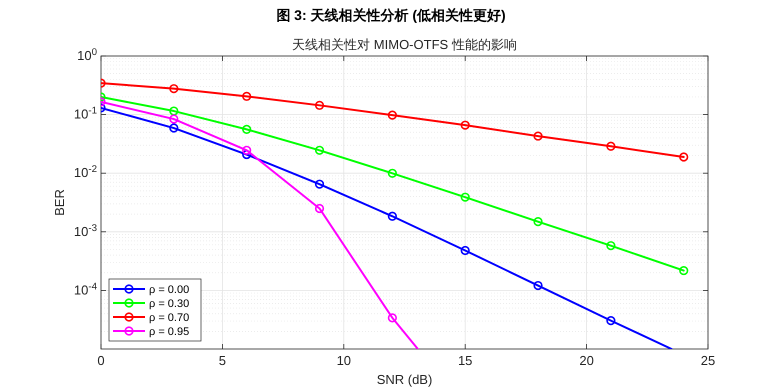  What do you see at coordinates (86, 289) in the screenshot?
I see `y-tick-label: 10$^{-4}$` at bounding box center [86, 289].